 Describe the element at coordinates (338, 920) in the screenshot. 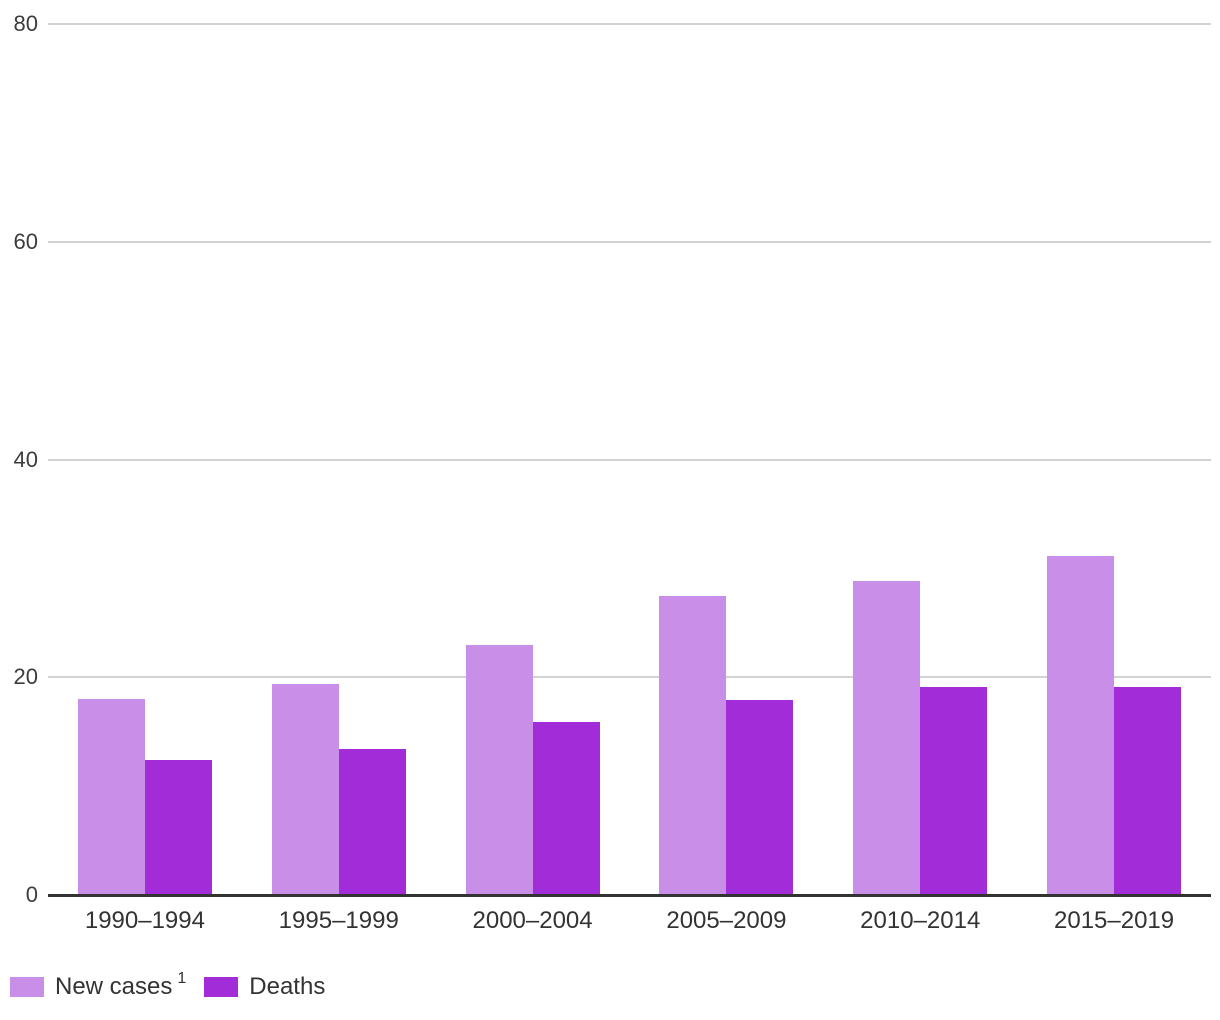

I see `x-tick-label-1: 1995–1999` at that location.